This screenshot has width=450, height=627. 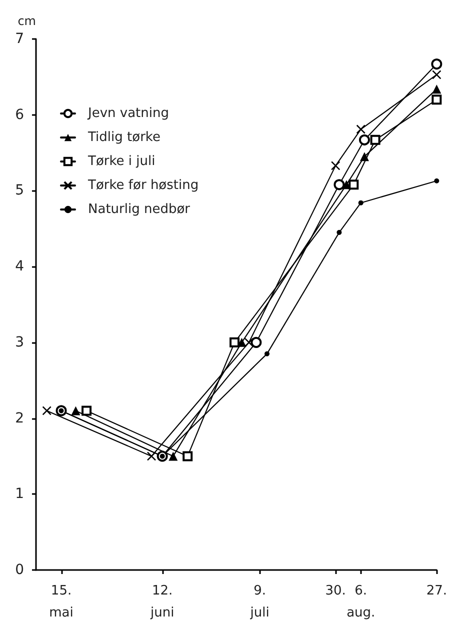 What do you see at coordinates (19, 39) in the screenshot?
I see `y-tick-label: 7` at bounding box center [19, 39].